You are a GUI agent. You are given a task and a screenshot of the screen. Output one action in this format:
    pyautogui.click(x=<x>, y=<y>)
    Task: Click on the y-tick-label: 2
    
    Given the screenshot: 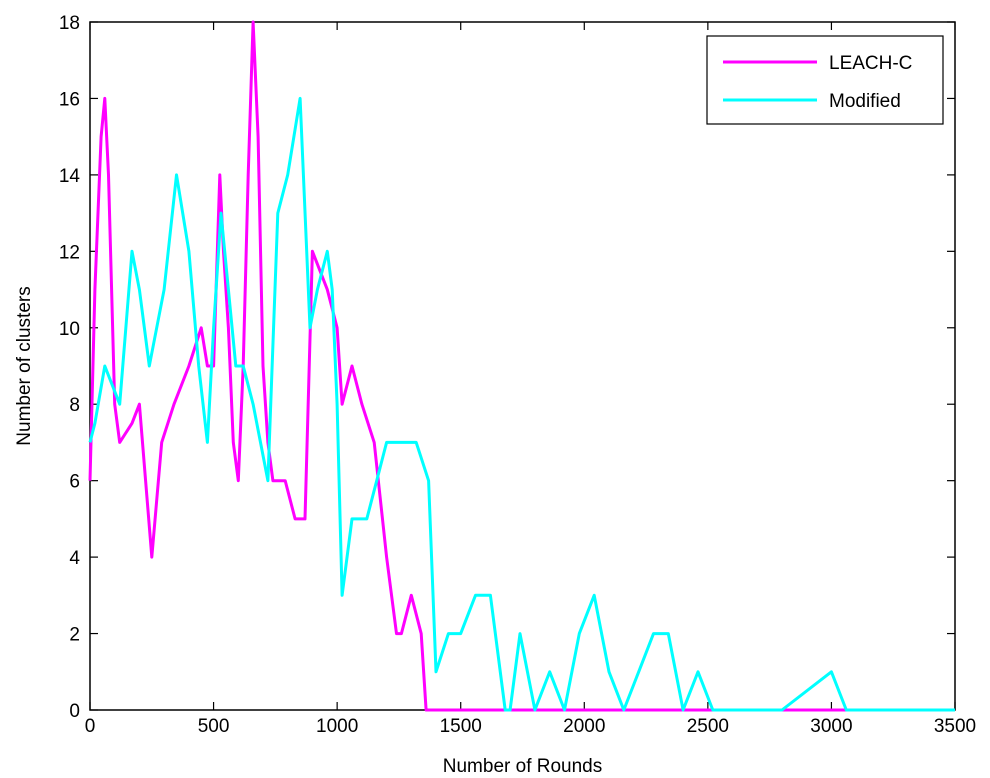 What is the action you would take?
    pyautogui.click(x=74, y=635)
    